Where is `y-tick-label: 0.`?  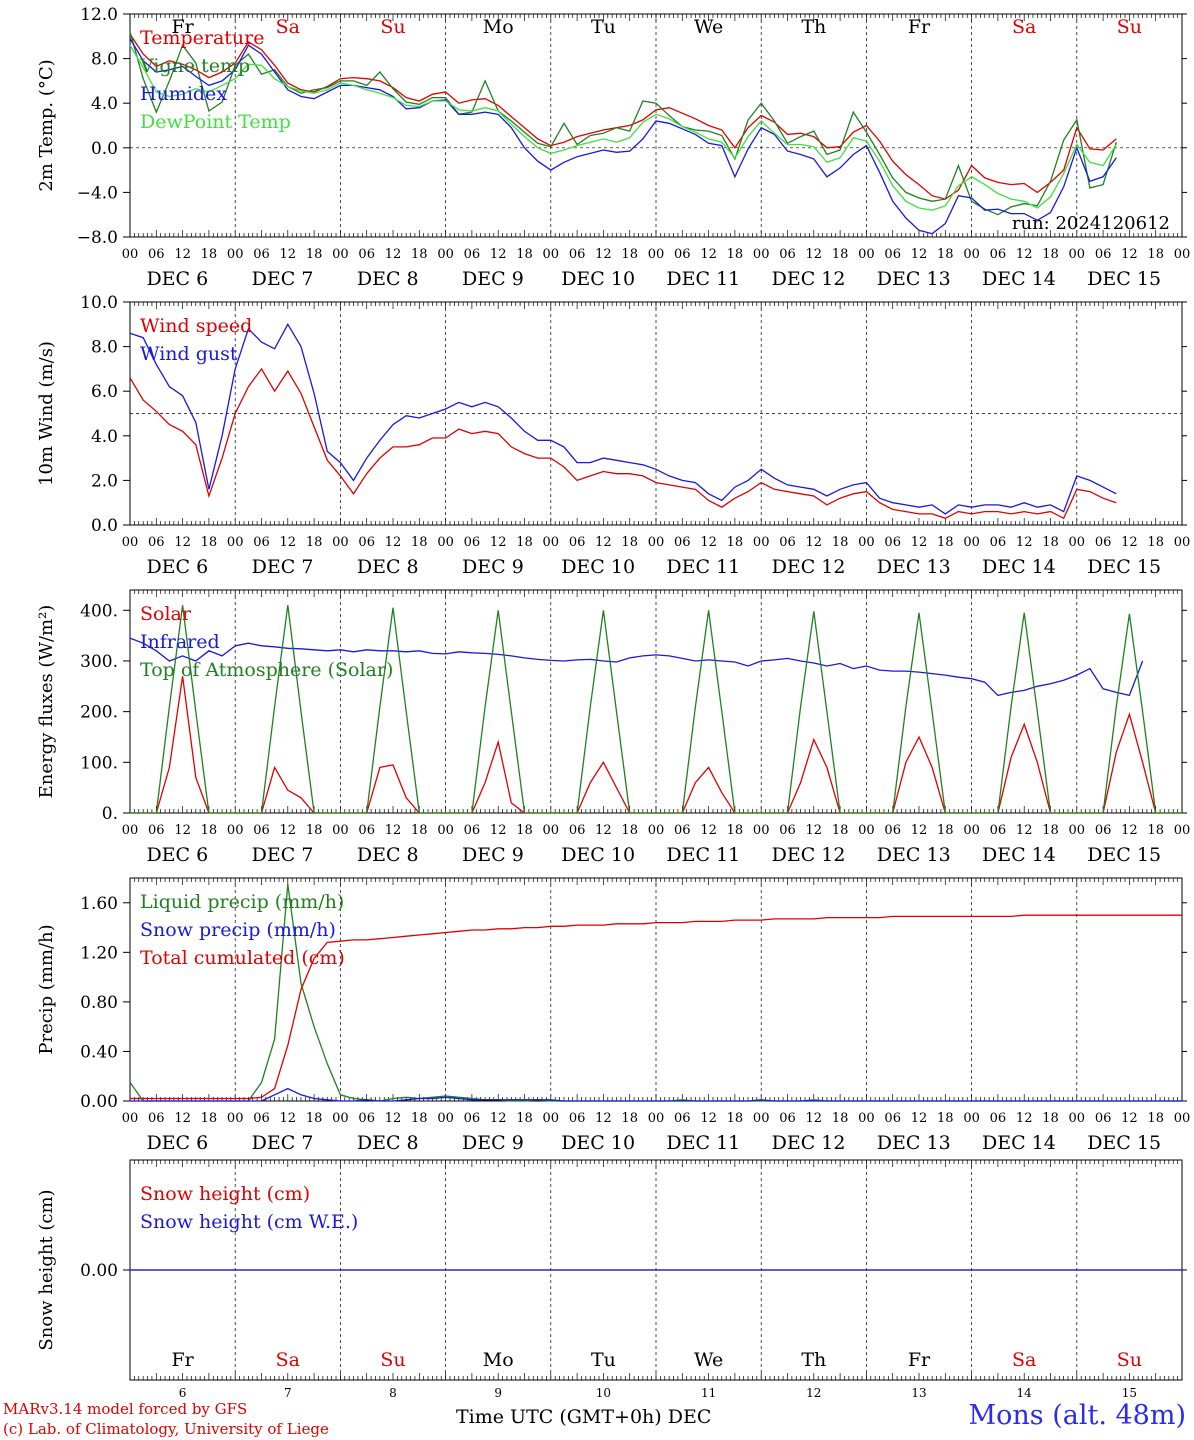
y-tick-label: 0. is located at coordinates (110, 814).